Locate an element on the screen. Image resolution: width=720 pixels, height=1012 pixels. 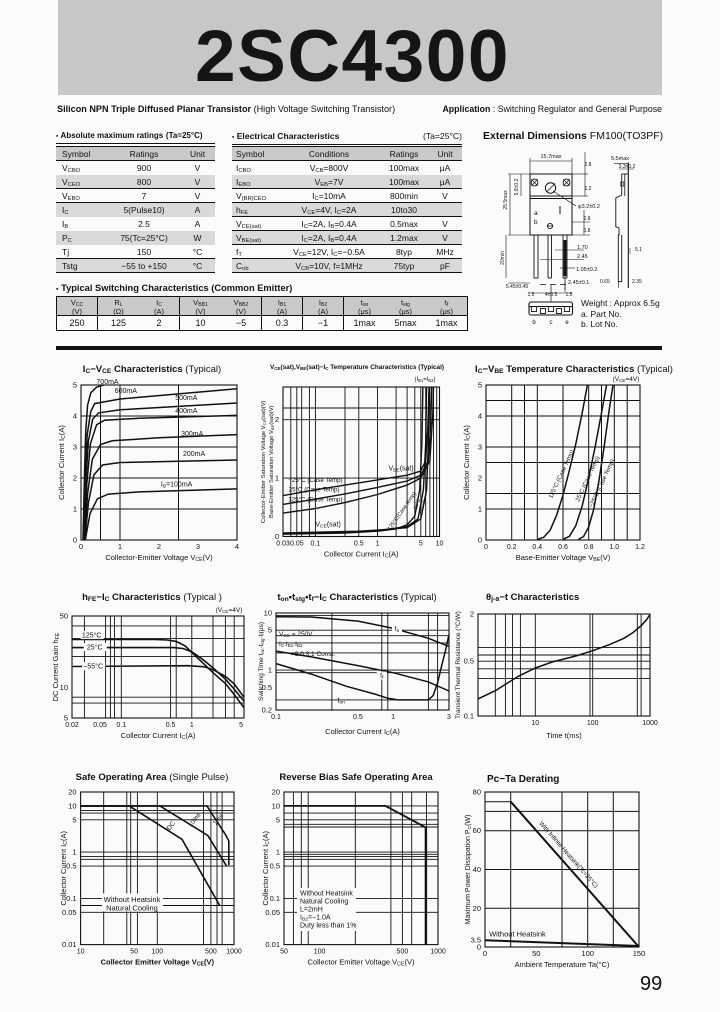
svg-text: 1.70 is located at coordinates (582, 248).